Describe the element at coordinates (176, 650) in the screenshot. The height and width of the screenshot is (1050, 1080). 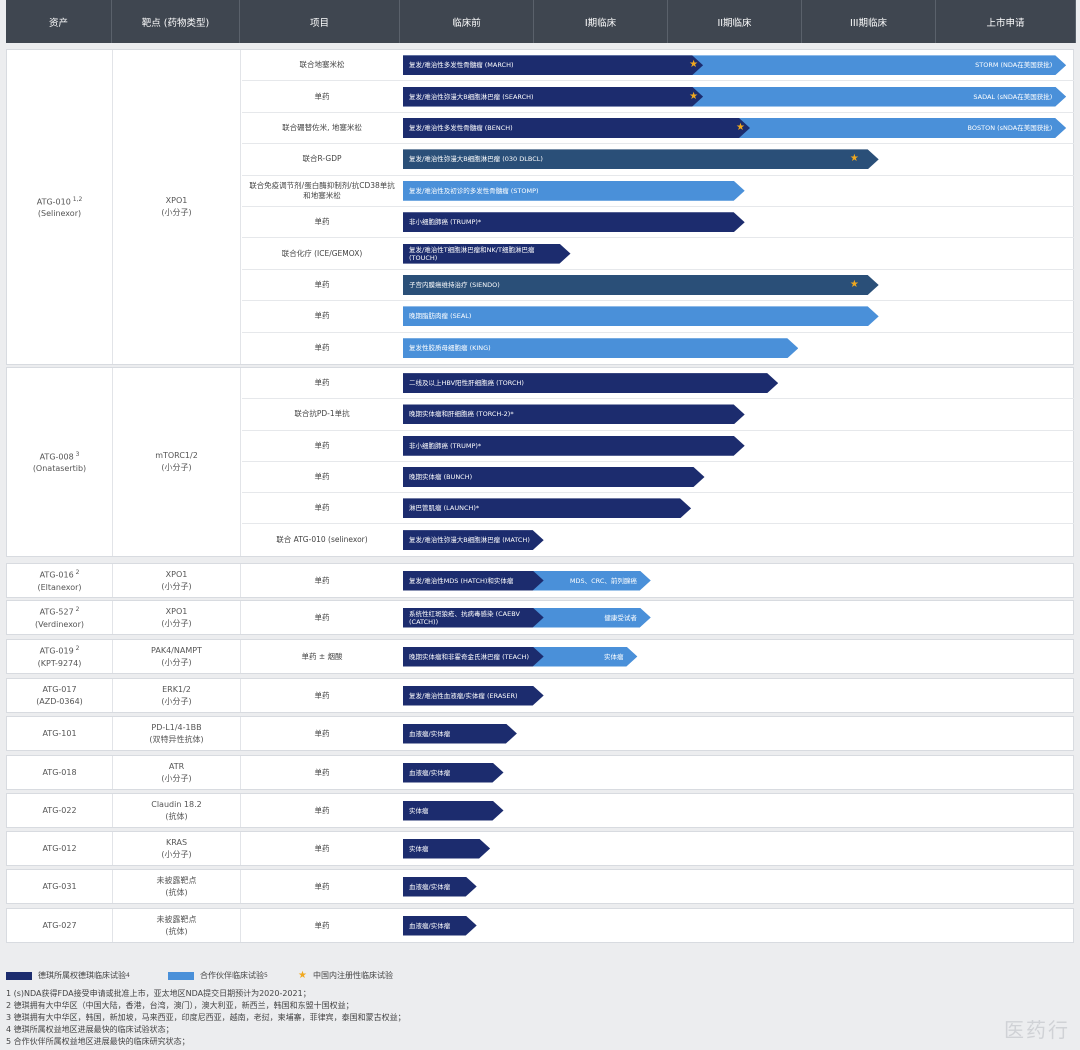
I see `target-name: PAK4/NAMPT` at that location.